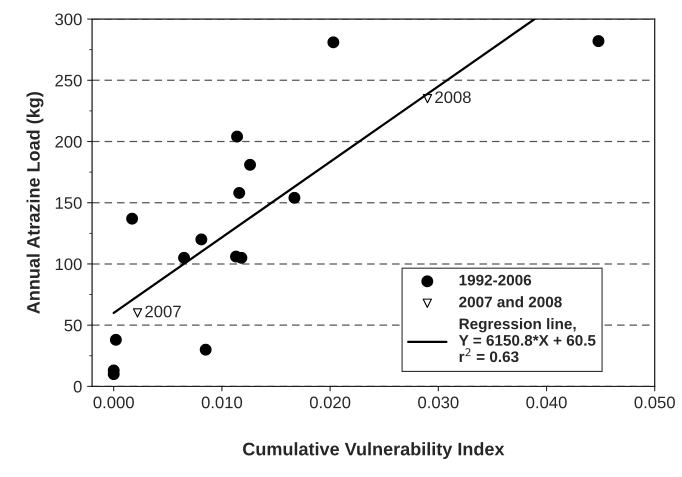  Describe the element at coordinates (438, 402) in the screenshot. I see `x-tick-label: 0.030` at that location.